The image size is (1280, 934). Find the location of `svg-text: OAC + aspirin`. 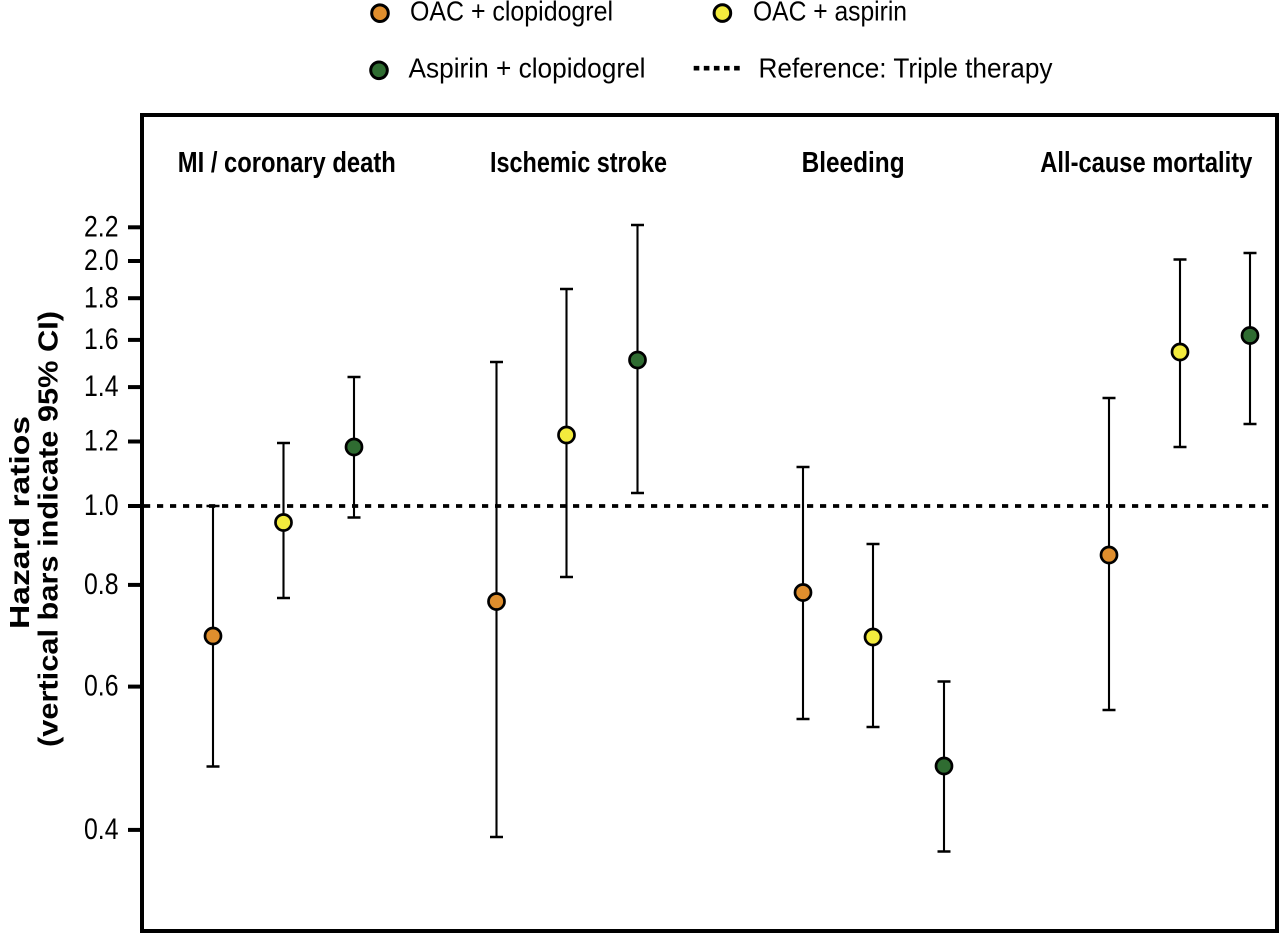

svg-text: OAC + aspirin is located at coordinates (830, 13).